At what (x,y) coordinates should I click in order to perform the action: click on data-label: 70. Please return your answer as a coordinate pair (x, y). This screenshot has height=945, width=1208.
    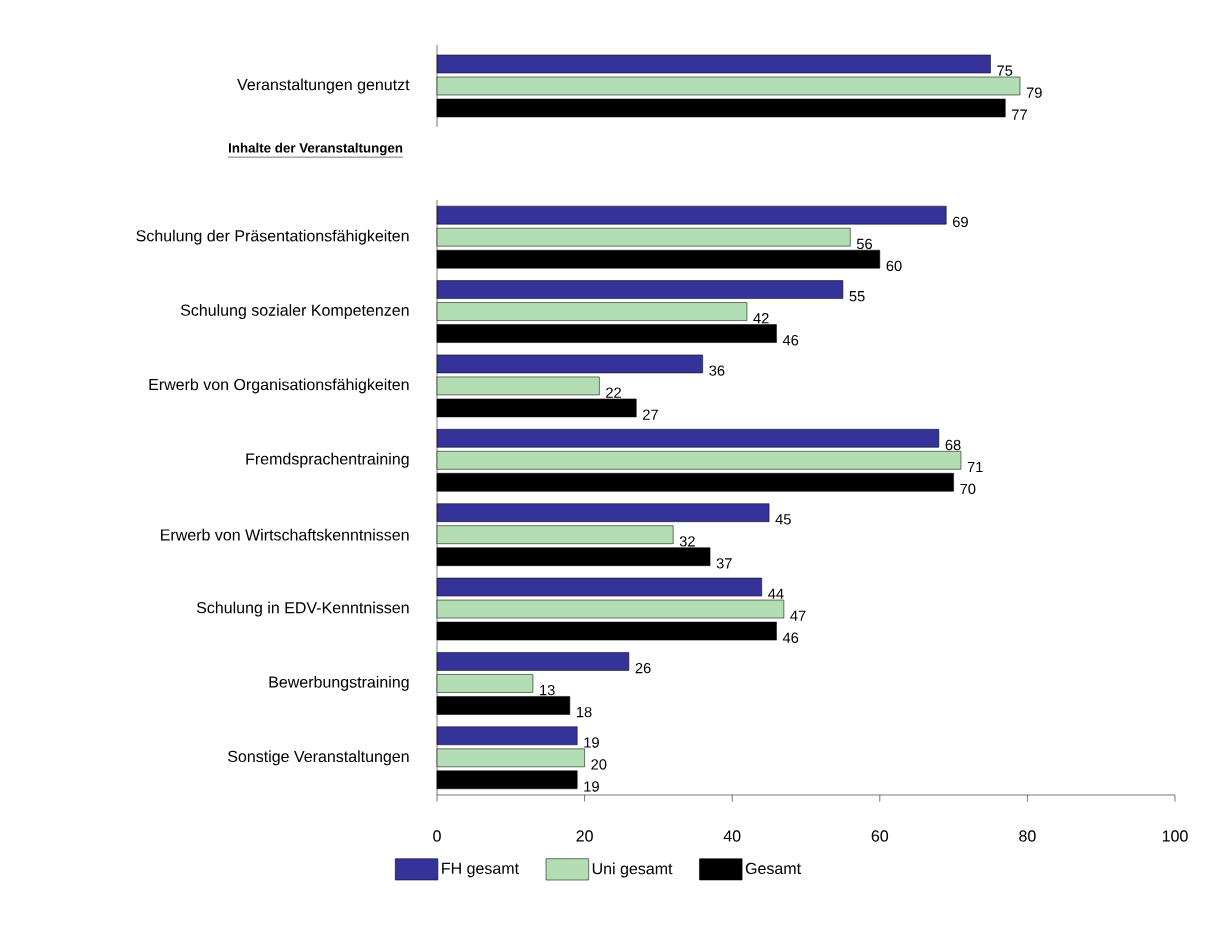
    Looking at the image, I should click on (968, 489).